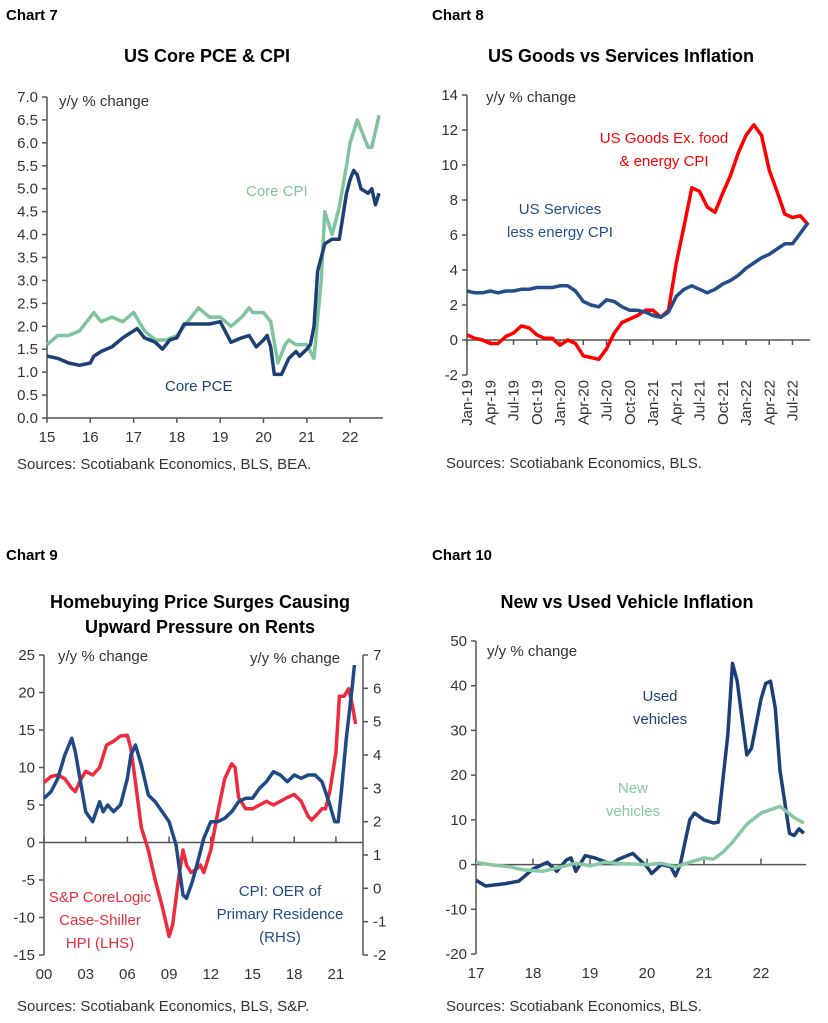 The height and width of the screenshot is (1023, 828). What do you see at coordinates (306, 437) in the screenshot?
I see `c7-x-tick-label: 21` at bounding box center [306, 437].